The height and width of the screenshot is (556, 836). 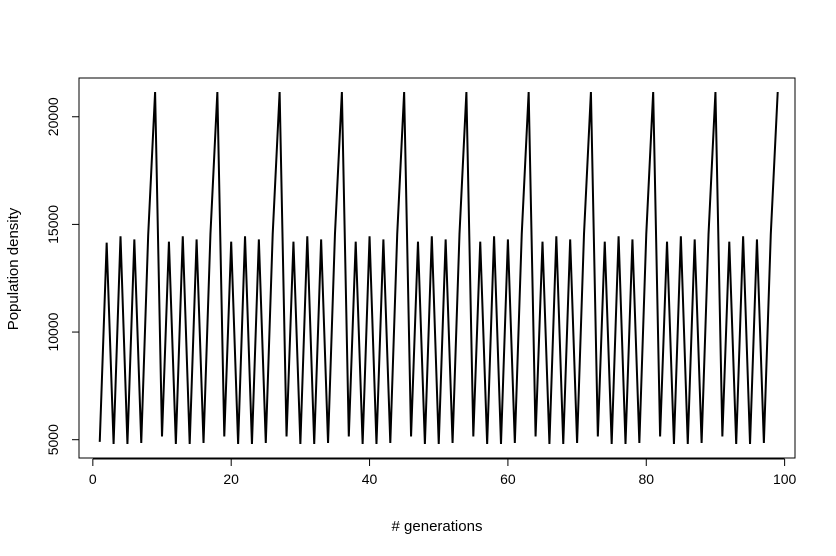 What do you see at coordinates (437, 526) in the screenshot?
I see `x-axis-title: # generations` at bounding box center [437, 526].